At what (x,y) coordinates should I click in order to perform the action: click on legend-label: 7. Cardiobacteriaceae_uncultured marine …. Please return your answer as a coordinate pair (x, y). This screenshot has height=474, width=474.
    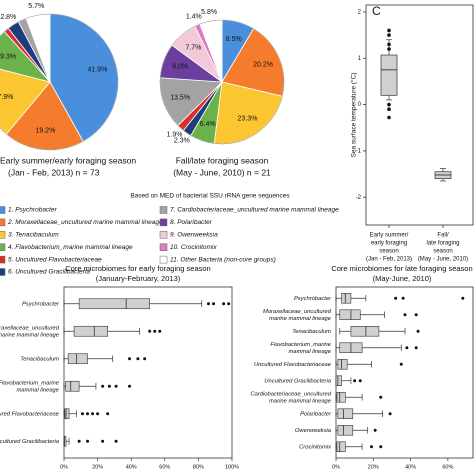
    Looking at the image, I should click on (254, 210).